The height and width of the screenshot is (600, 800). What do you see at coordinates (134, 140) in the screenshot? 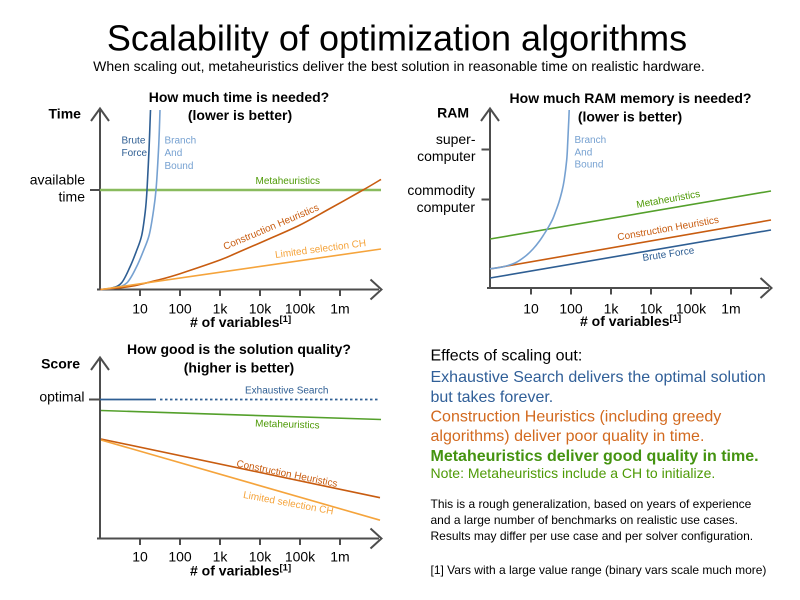
I see `svg-text: Brute` at bounding box center [134, 140].